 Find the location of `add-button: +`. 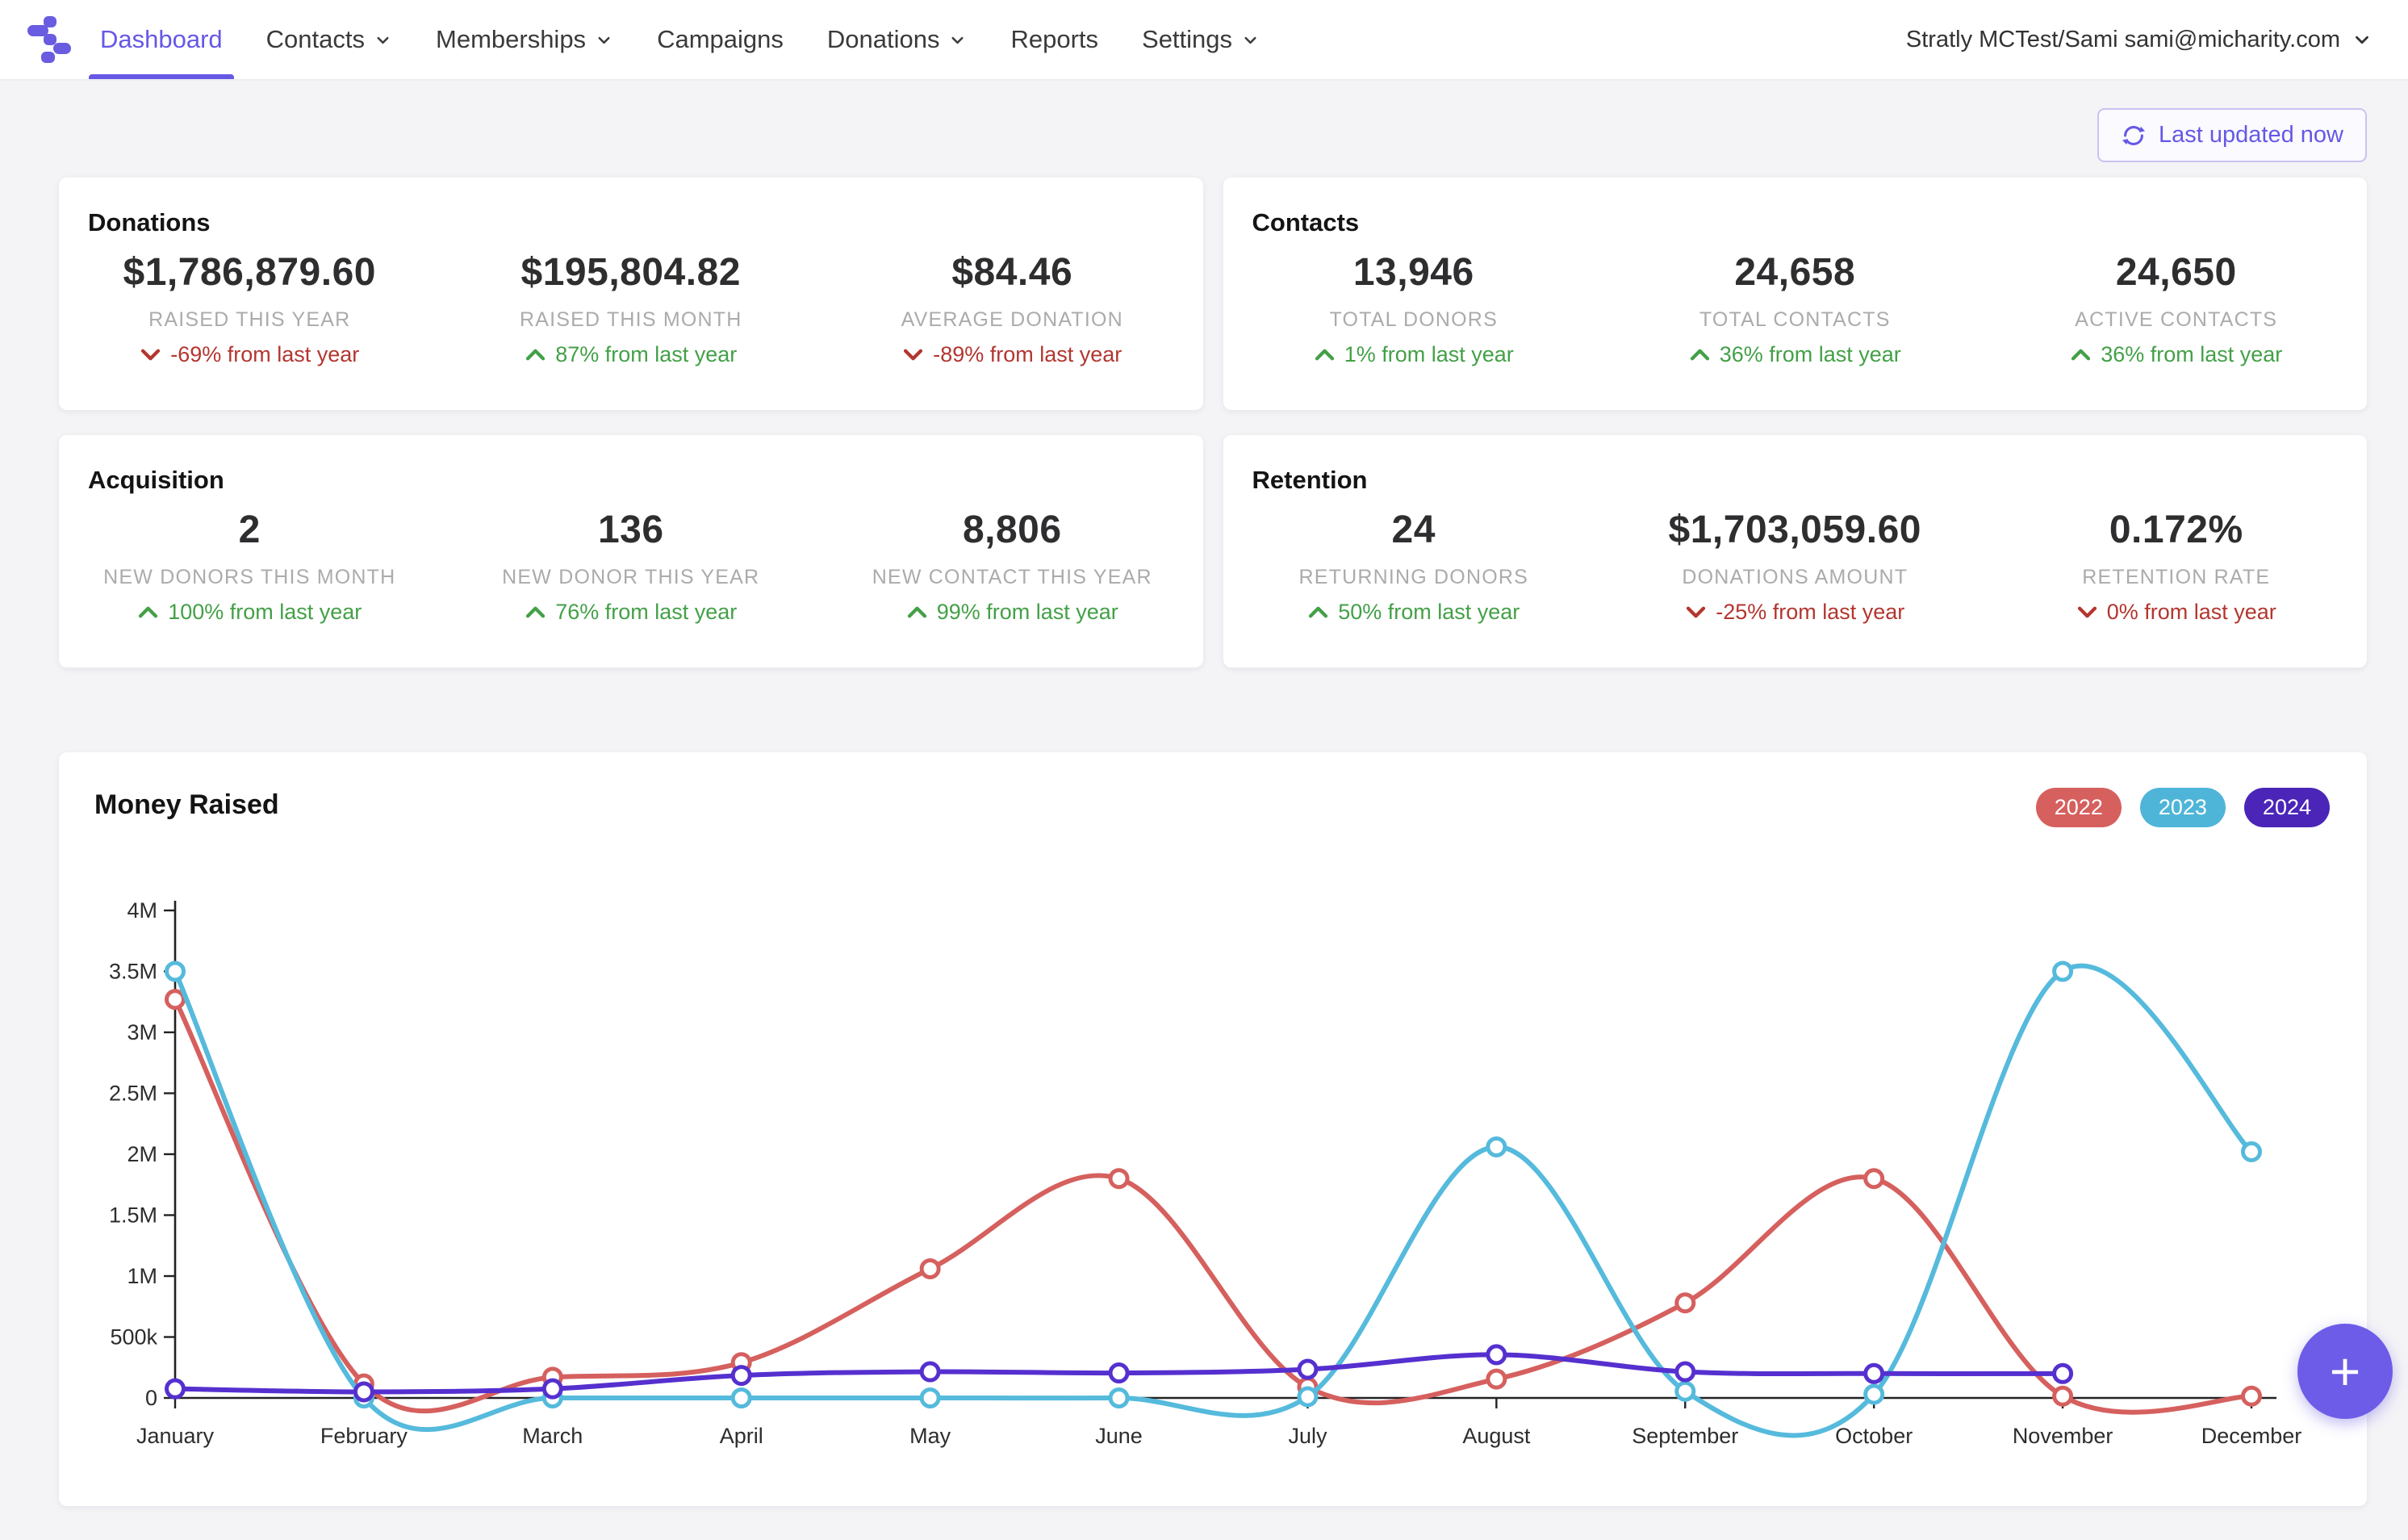

add-button: + is located at coordinates (2345, 1371).